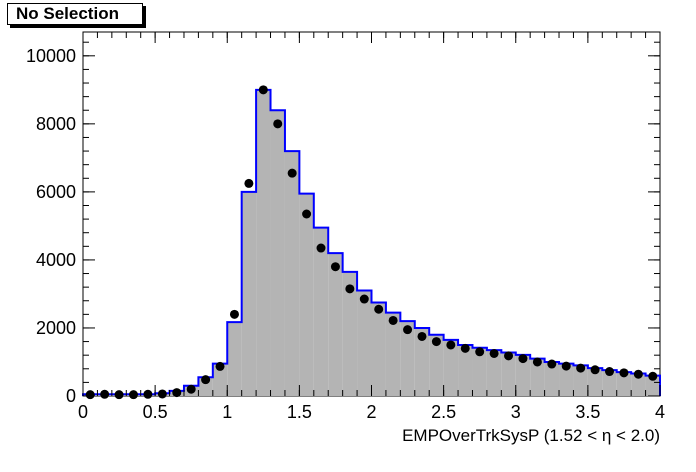  Describe the element at coordinates (227, 412) in the screenshot. I see `x-tick-label: 1` at that location.